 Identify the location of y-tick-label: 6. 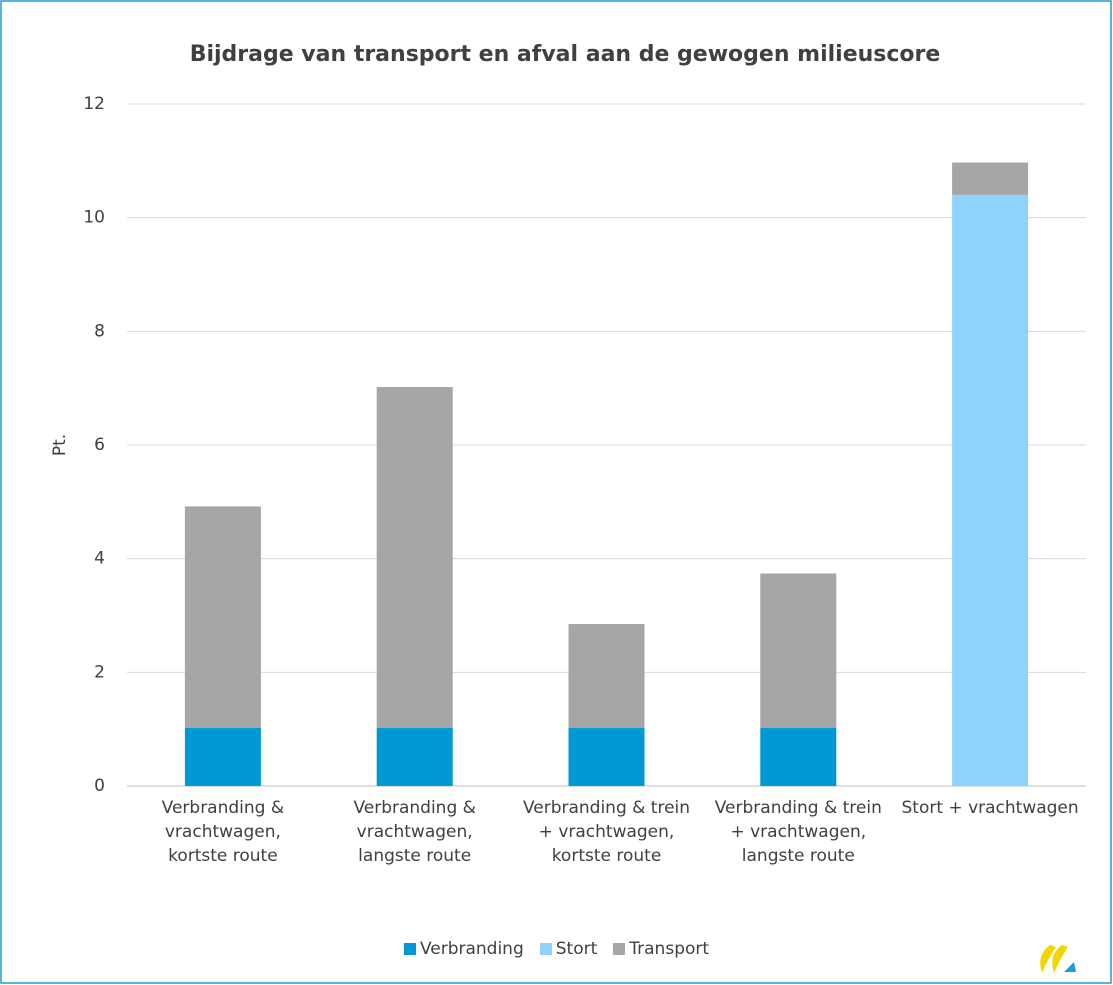
(99, 445).